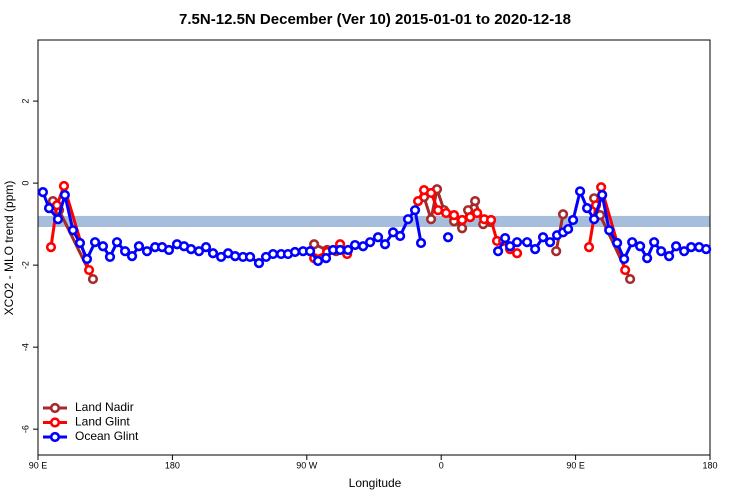 Image resolution: width=750 pixels, height=500 pixels. What do you see at coordinates (107, 436) in the screenshot?
I see `legend-label: Ocean Glint` at bounding box center [107, 436].